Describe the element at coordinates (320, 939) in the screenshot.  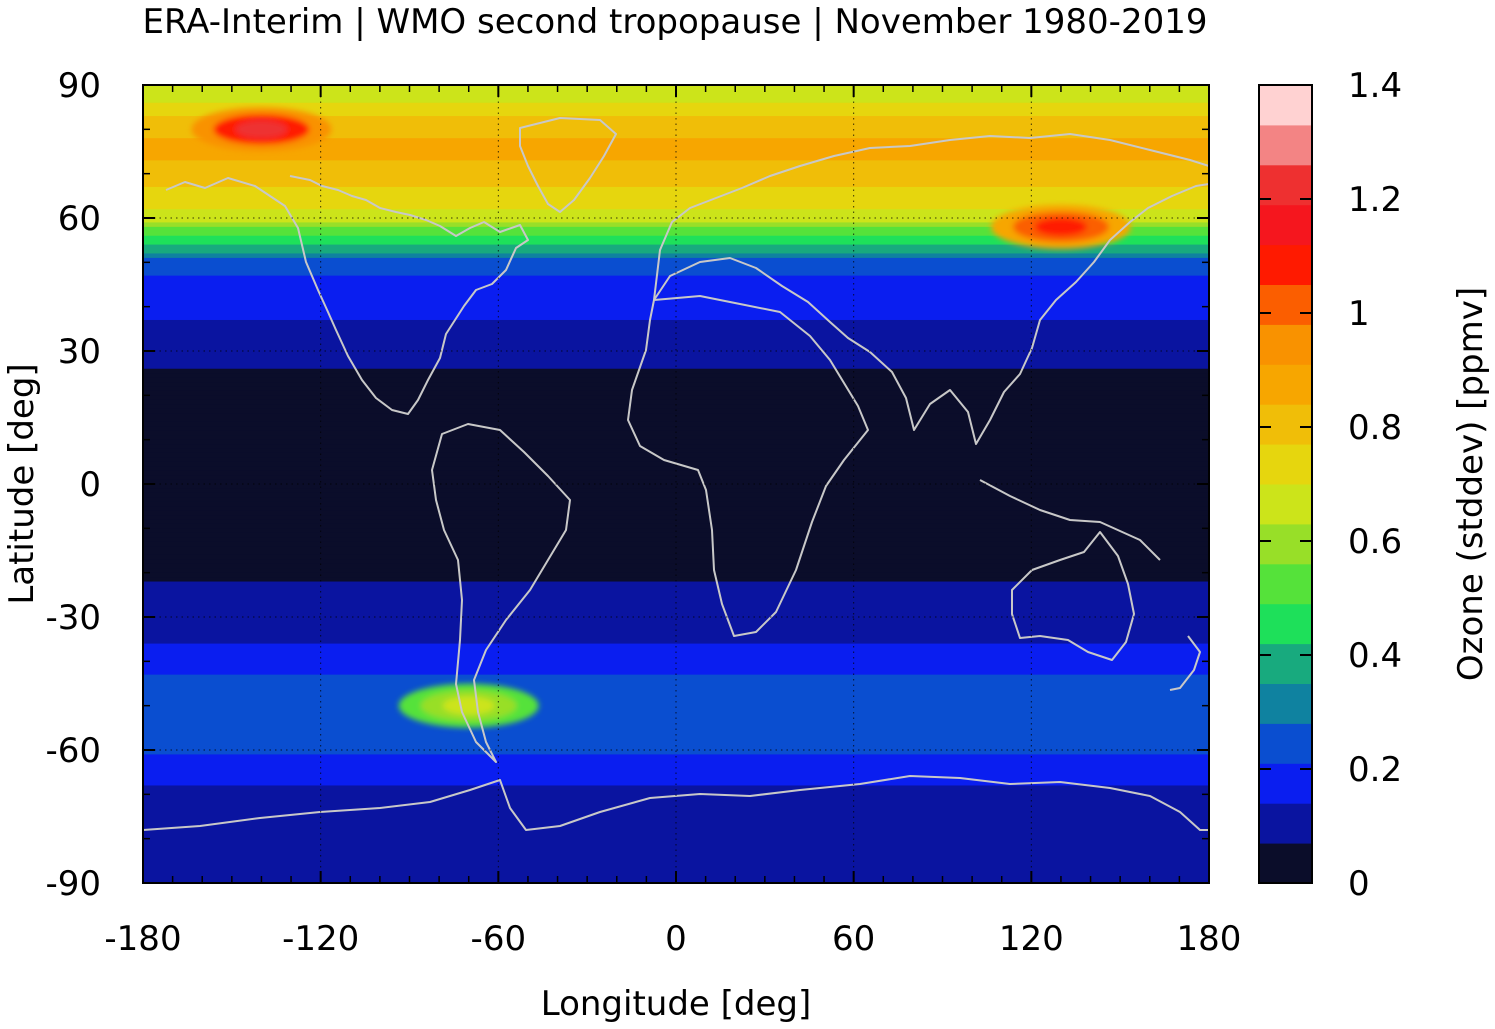
I see `x-tick-label: -120` at that location.